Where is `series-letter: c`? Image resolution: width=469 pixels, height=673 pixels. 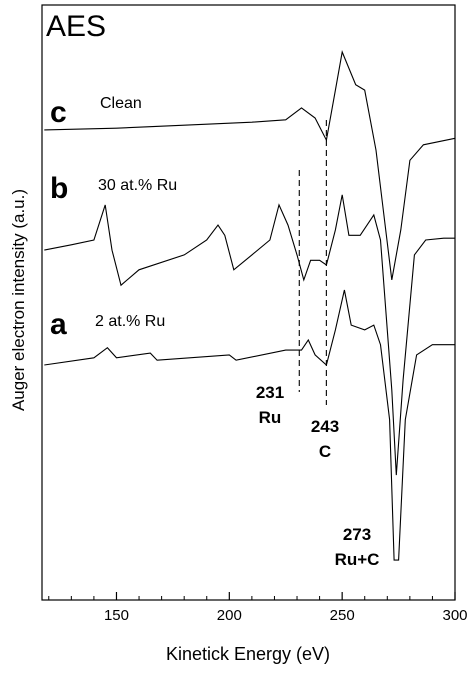
series-letter: c is located at coordinates (58, 112).